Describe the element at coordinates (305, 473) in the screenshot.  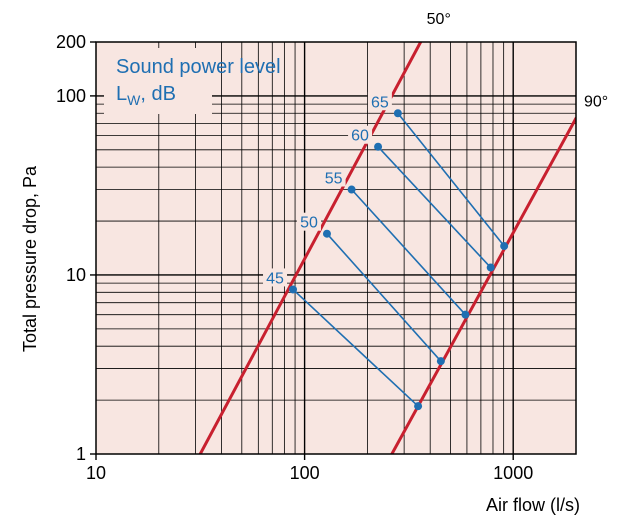
I see `x-tick-label: 100` at that location.